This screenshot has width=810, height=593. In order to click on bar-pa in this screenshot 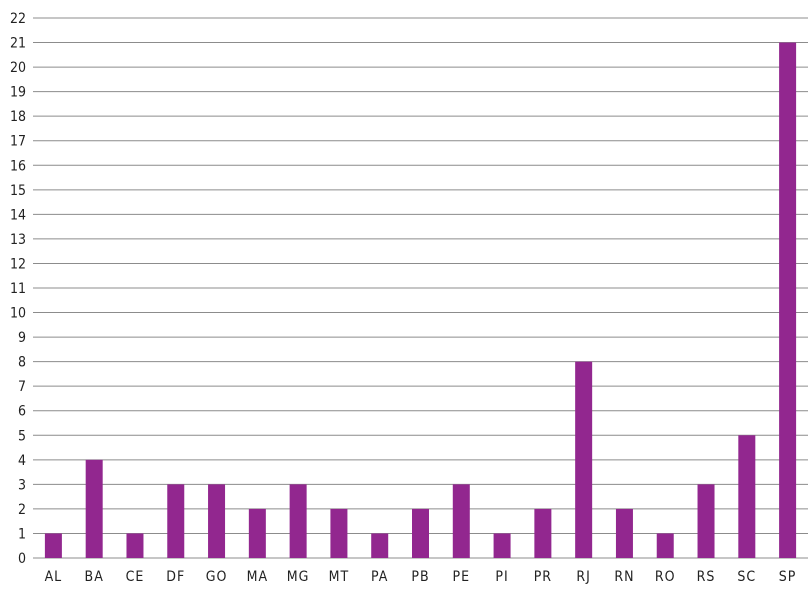, I will do `click(380, 545)`.